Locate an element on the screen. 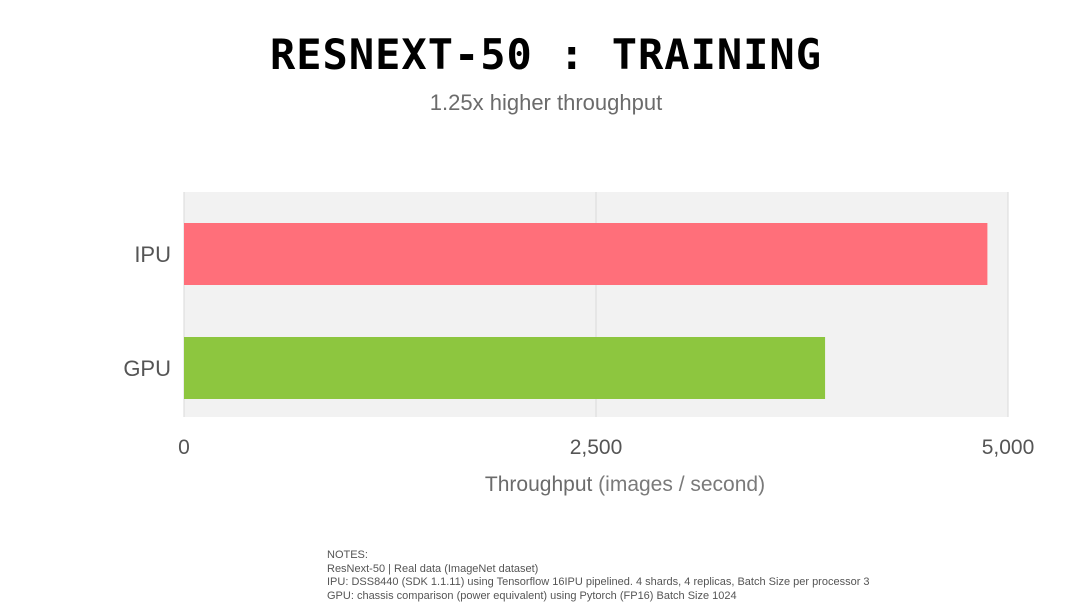  notes-heading: NOTES: is located at coordinates (347, 555).